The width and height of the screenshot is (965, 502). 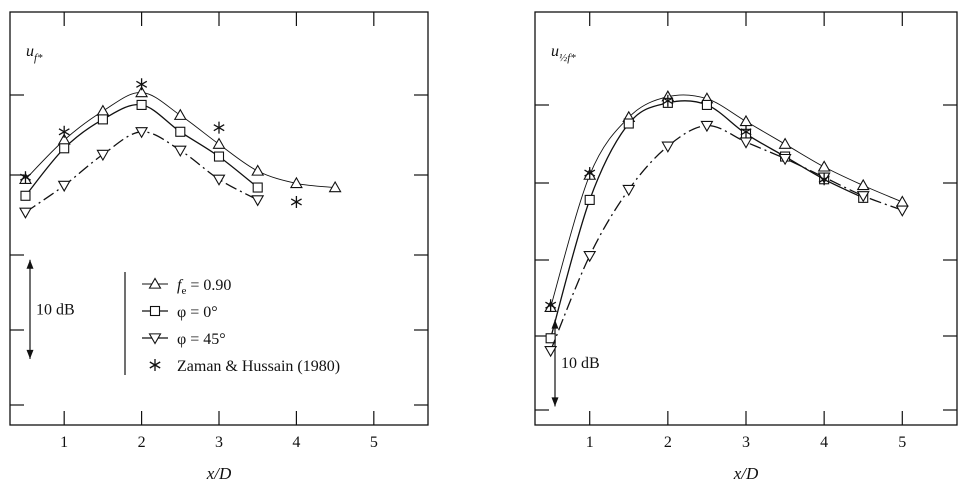 I want to click on scale-bar, so click(x=30, y=309).